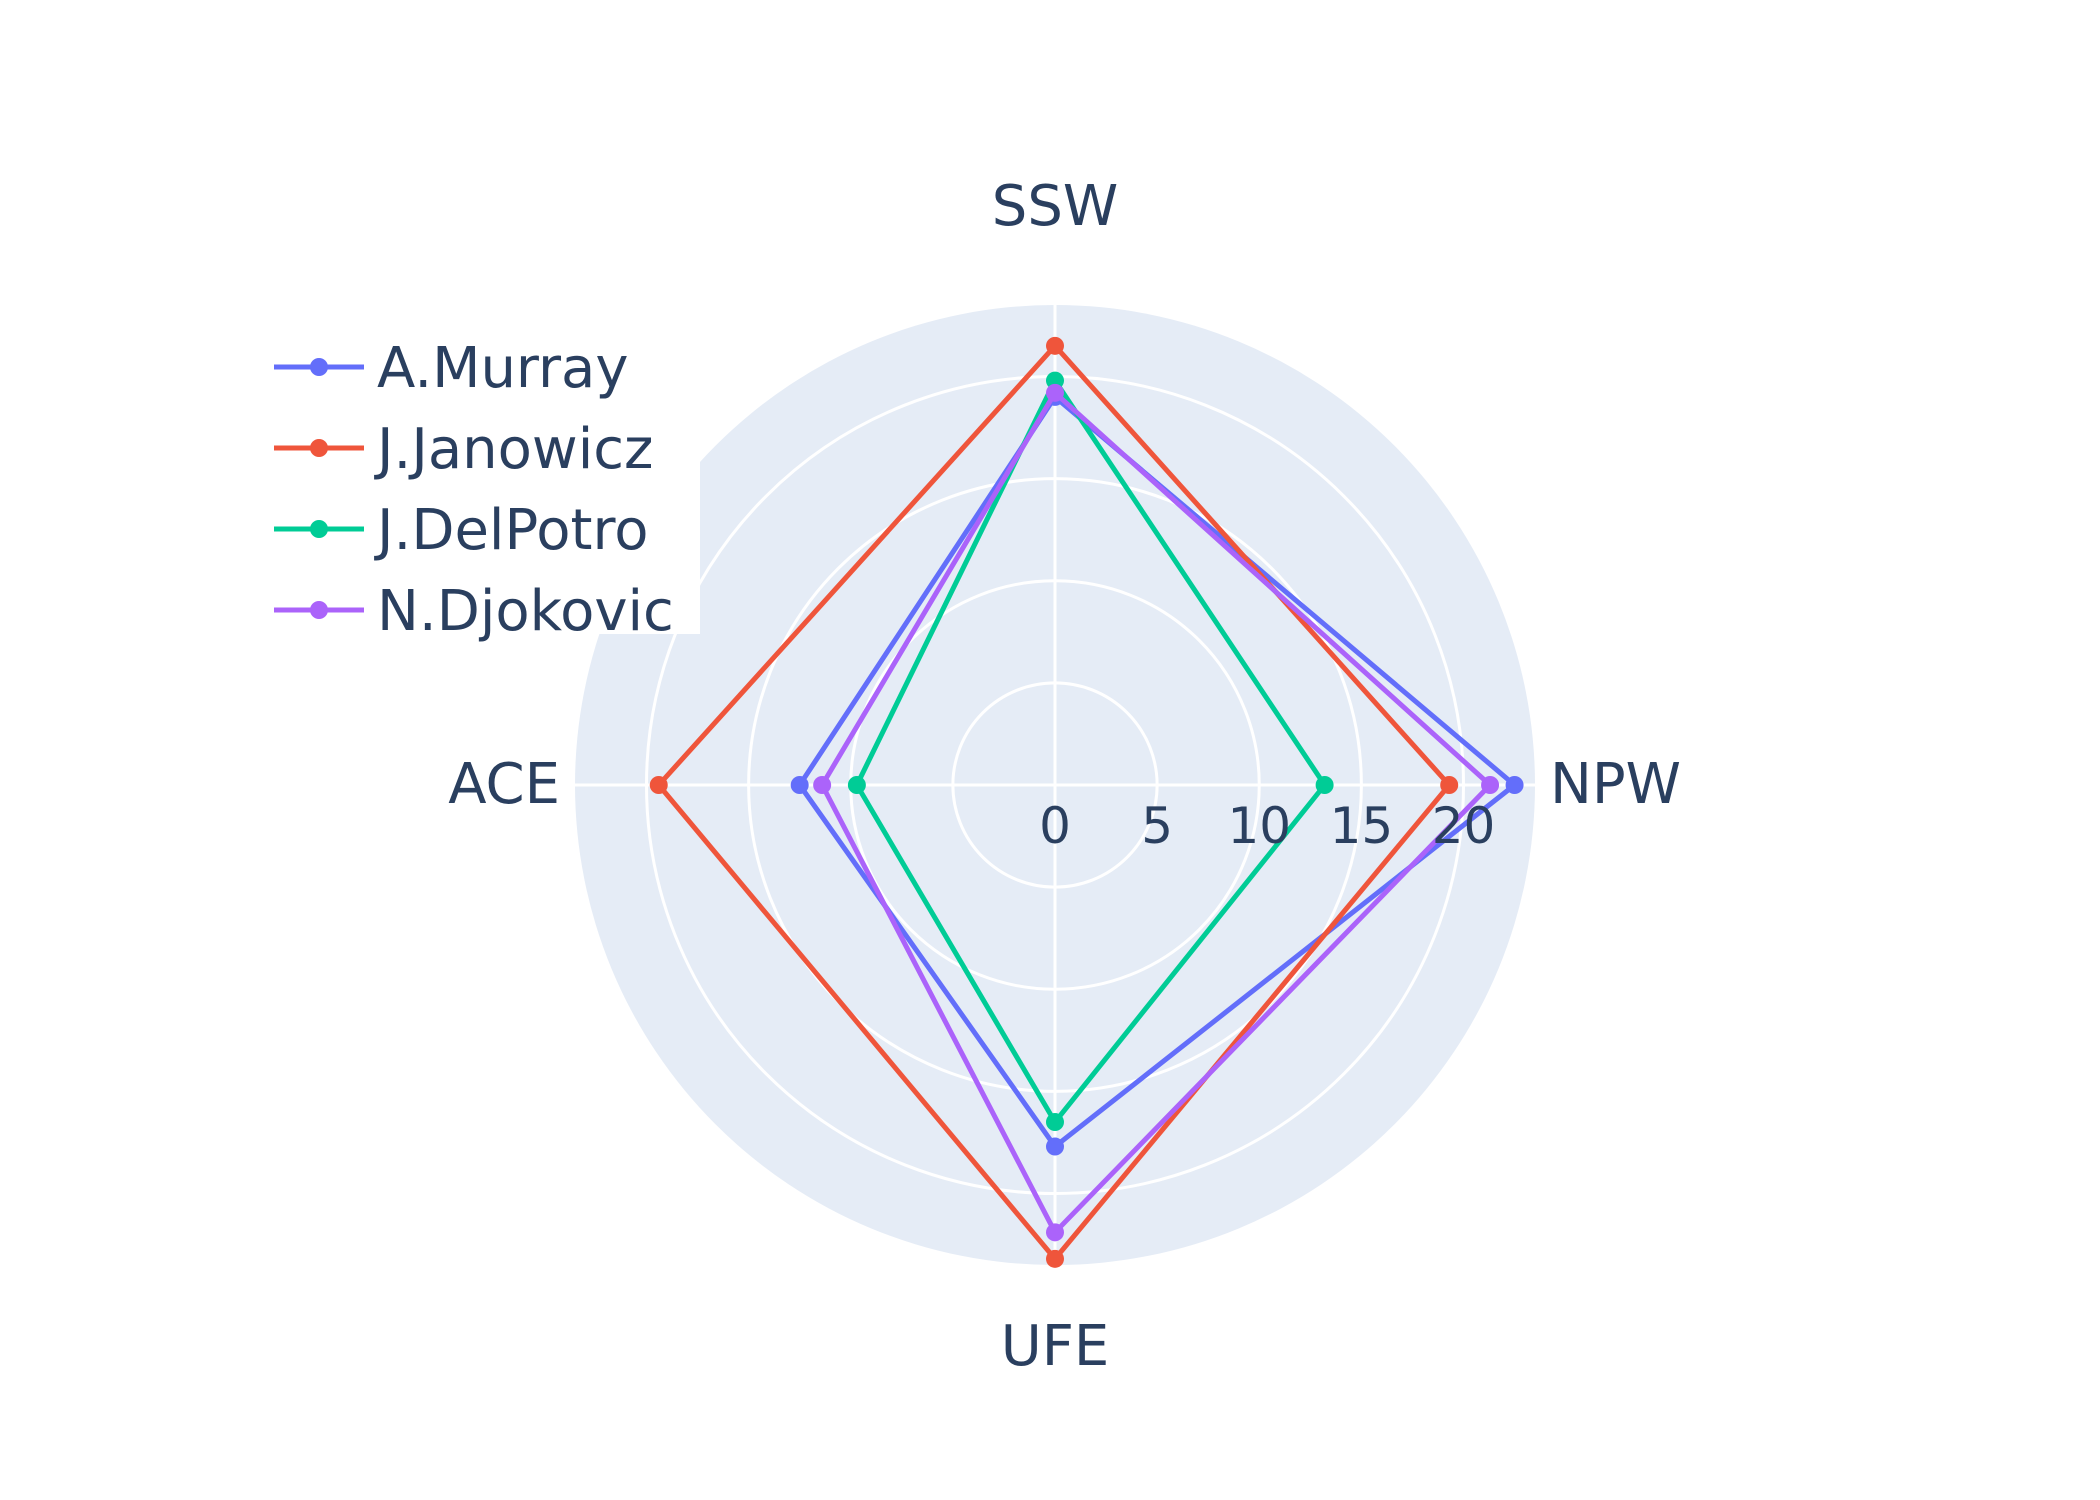 The height and width of the screenshot is (1500, 2100). Describe the element at coordinates (525, 611) in the screenshot. I see `legend-label: N.Djokovic` at that location.